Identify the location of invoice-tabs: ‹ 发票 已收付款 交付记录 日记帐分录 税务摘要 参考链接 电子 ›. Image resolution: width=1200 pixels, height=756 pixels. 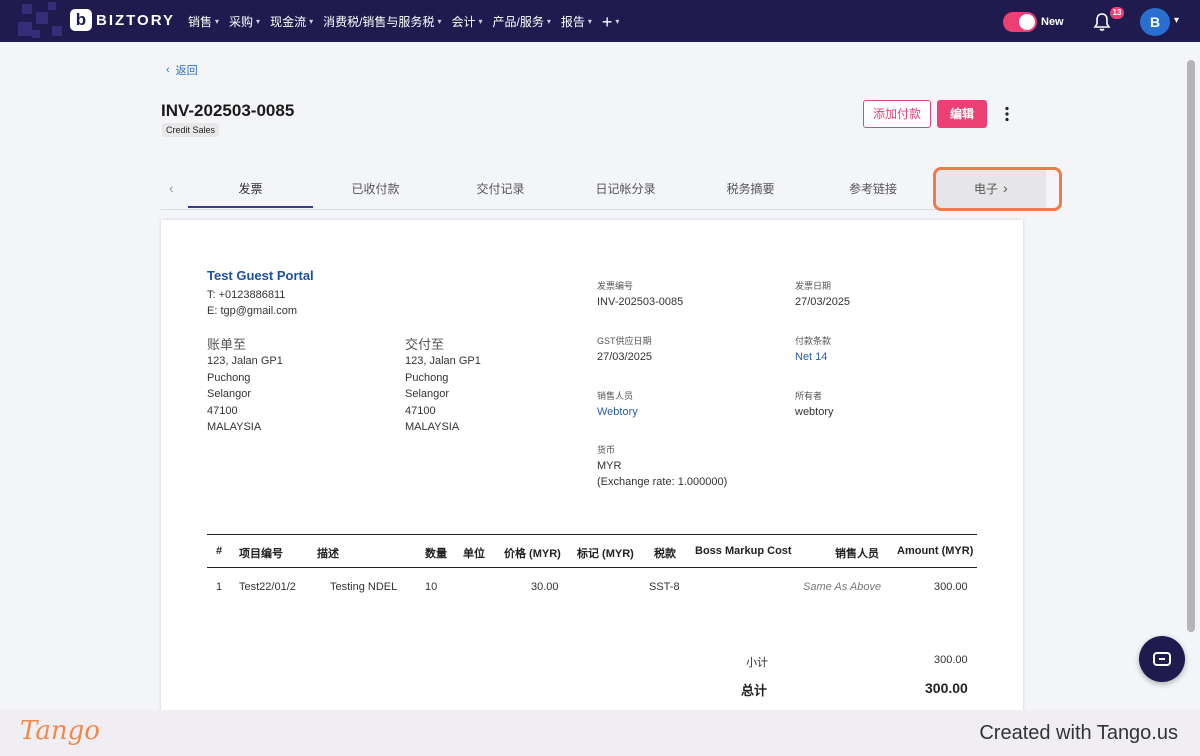
(603, 190).